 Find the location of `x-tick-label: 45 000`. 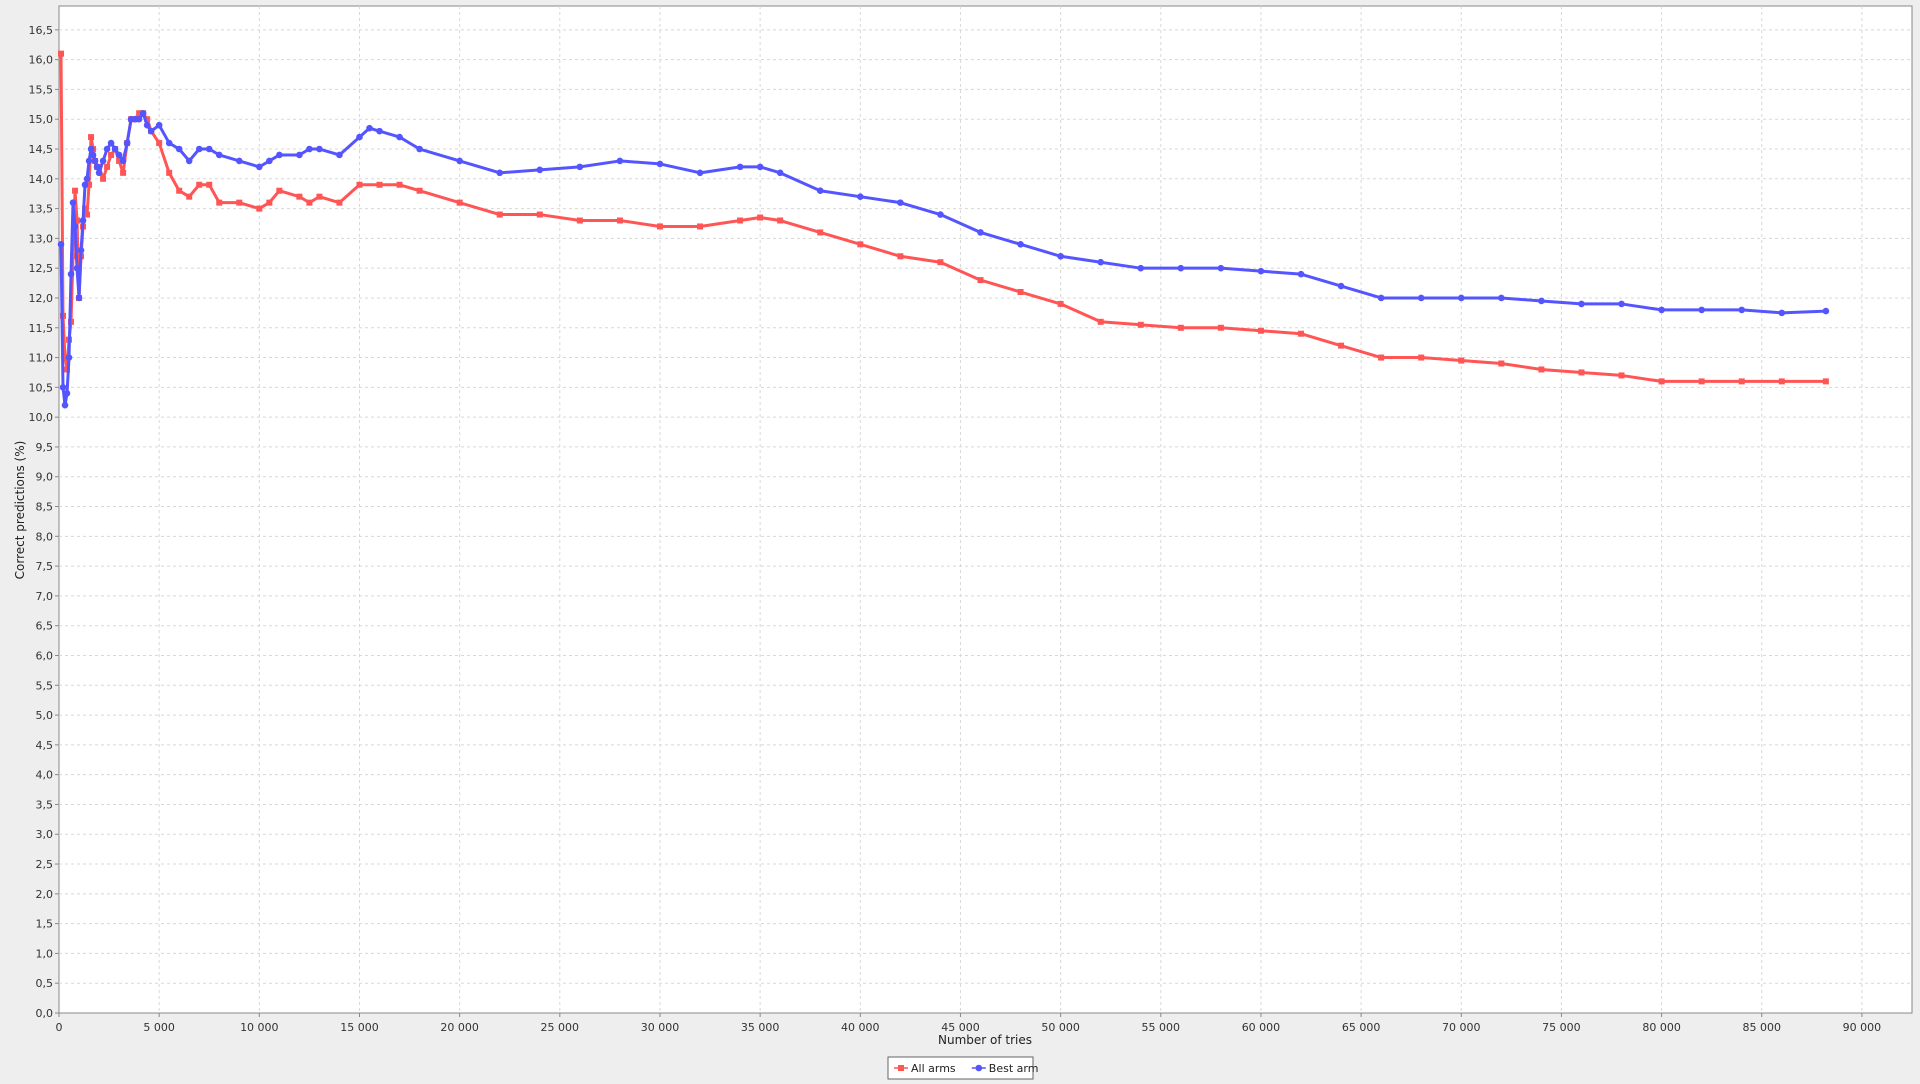

x-tick-label: 45 000 is located at coordinates (960, 1027).